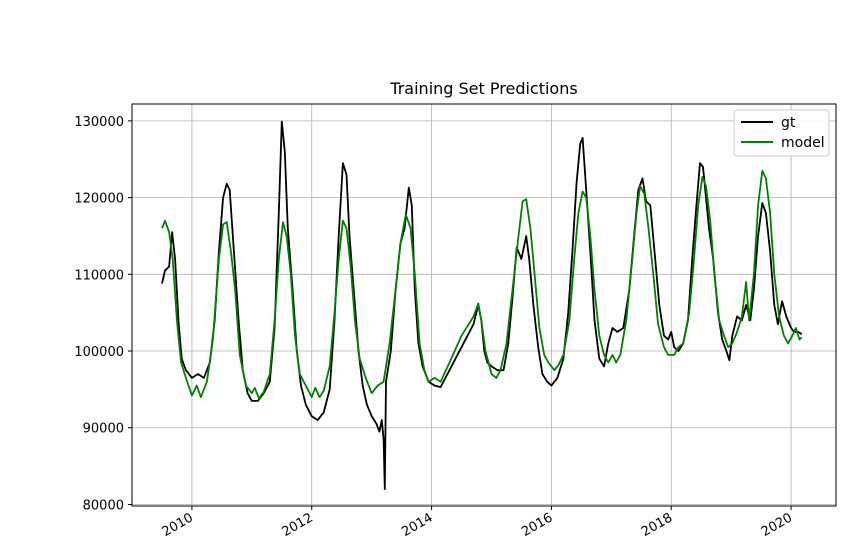 The image size is (854, 560). Describe the element at coordinates (99, 199) in the screenshot. I see `y-tick-label: 120000` at that location.